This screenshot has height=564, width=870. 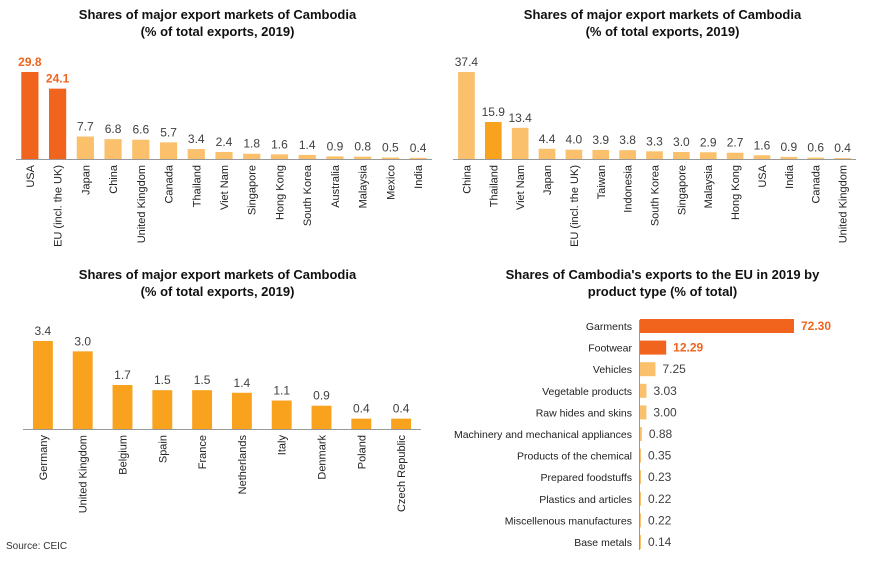 I want to click on chart-title-3-line-2: (% of total exports, 2019), so click(x=217, y=291).